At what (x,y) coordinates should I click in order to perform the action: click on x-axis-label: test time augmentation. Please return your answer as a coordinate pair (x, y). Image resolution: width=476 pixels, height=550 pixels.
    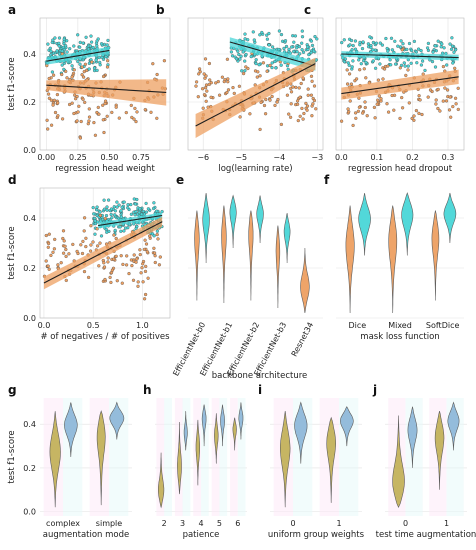
    Looking at the image, I should click on (426, 535).